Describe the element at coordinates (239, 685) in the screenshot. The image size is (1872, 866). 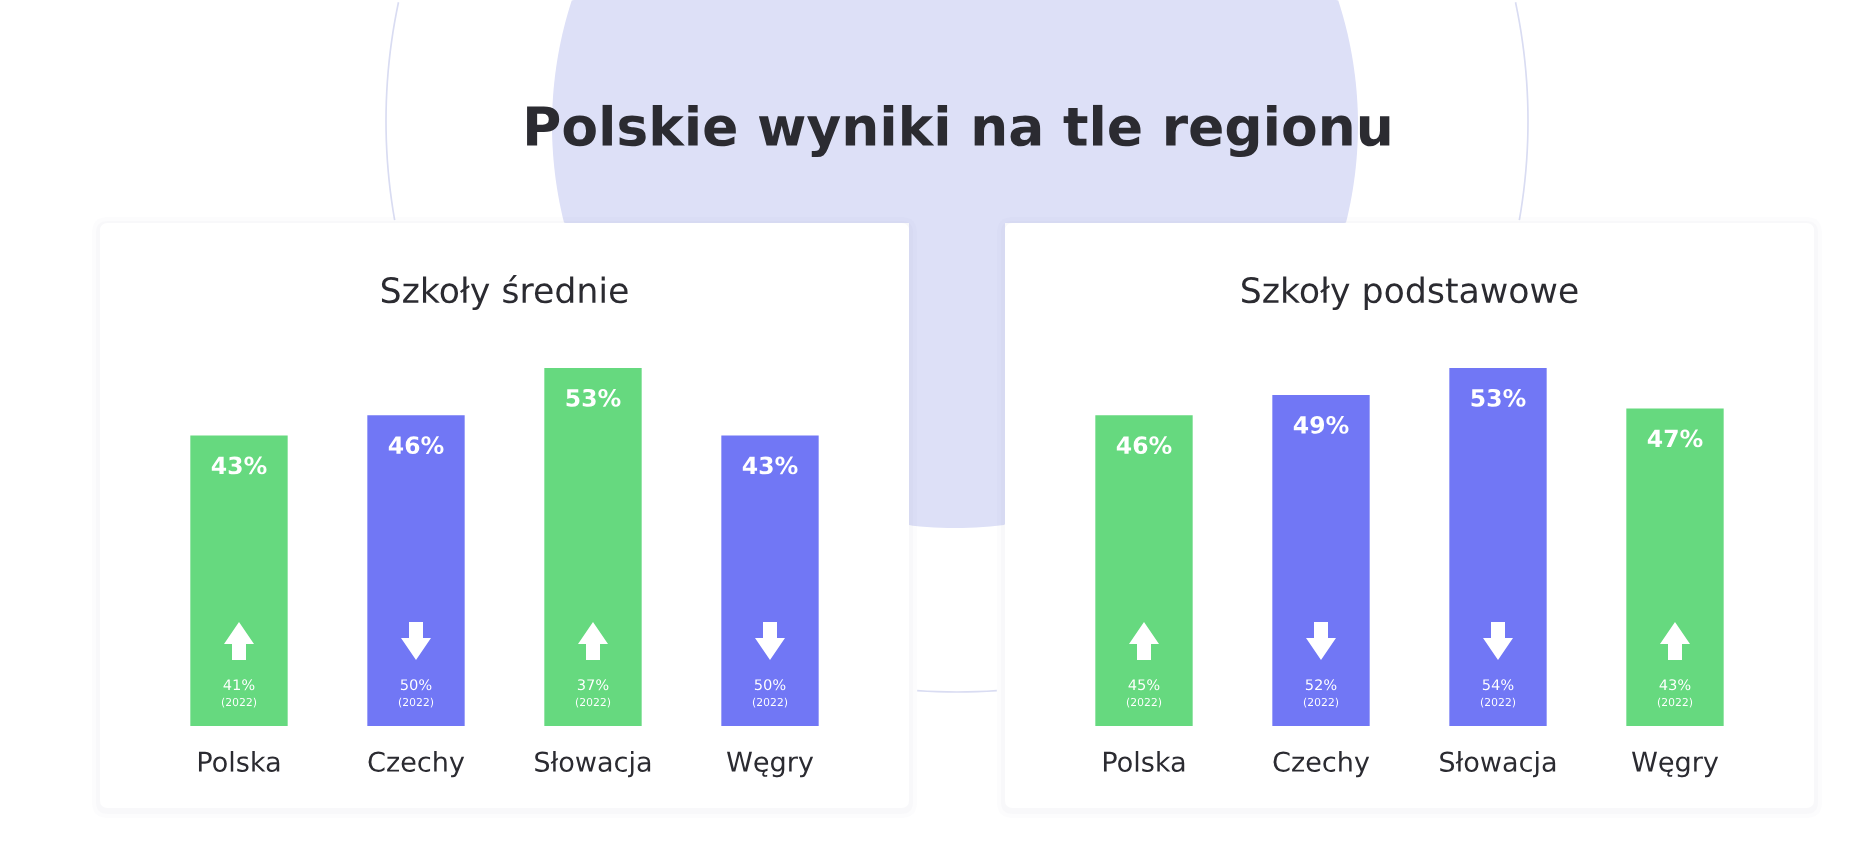
I see `annotation: 41%` at that location.